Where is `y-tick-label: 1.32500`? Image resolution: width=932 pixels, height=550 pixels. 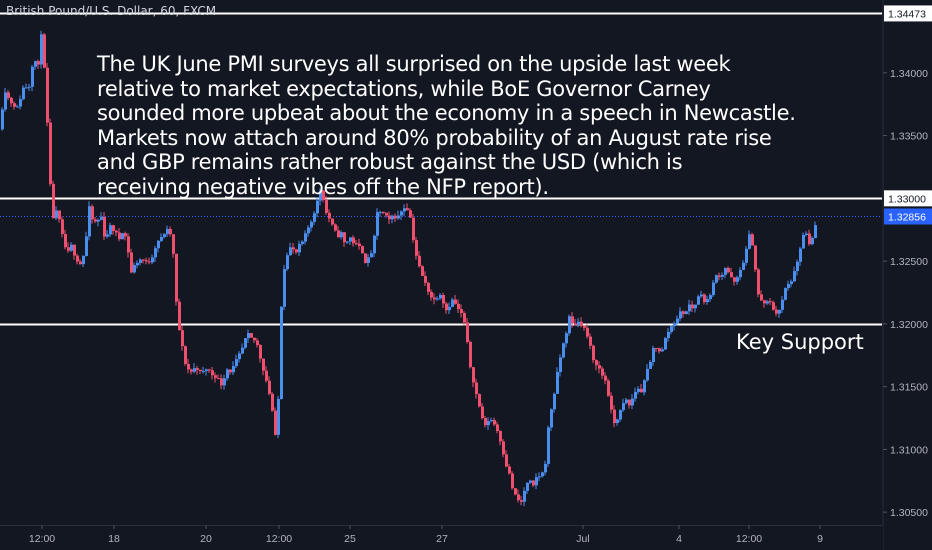 y-tick-label: 1.32500 is located at coordinates (909, 262).